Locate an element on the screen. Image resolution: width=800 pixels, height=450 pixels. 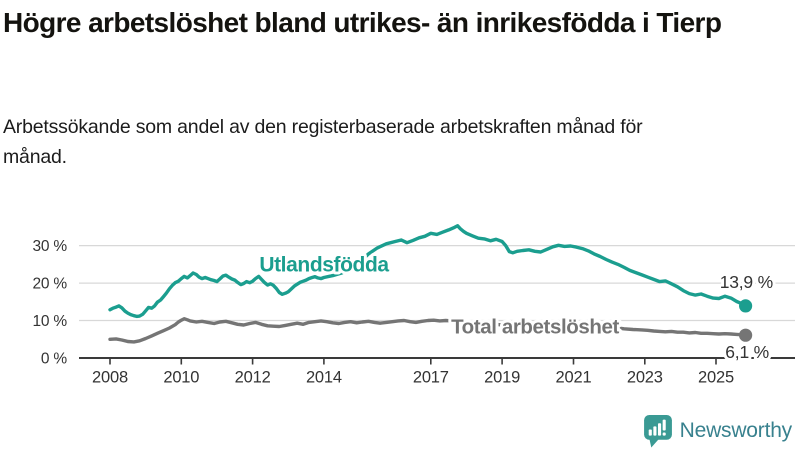
newsworthy-brand-name: Newsworthy is located at coordinates (736, 430).